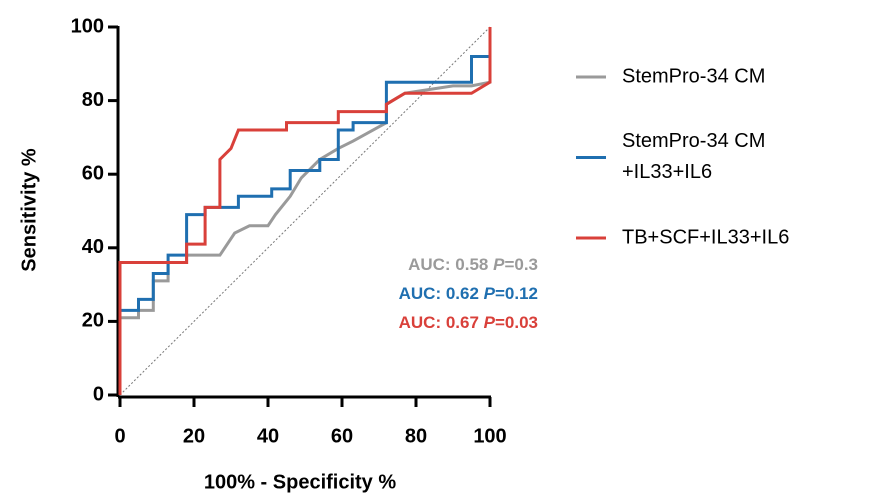 The image size is (892, 497). I want to click on annotation-part: 0.62, so click(465, 293).